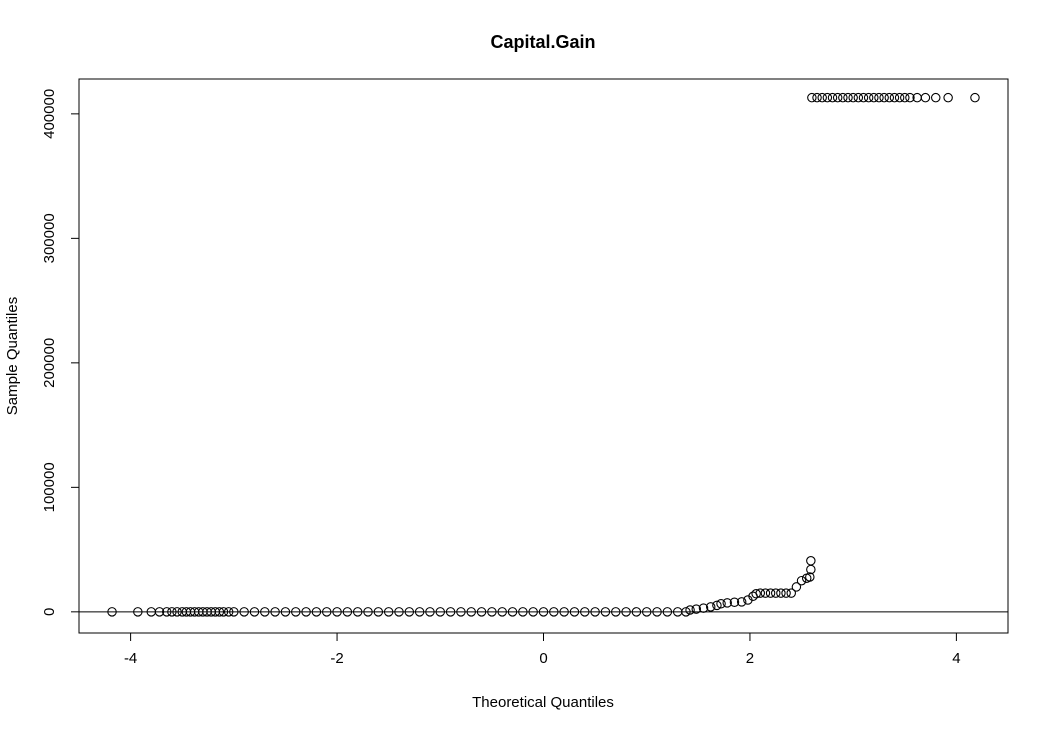 The width and height of the screenshot is (1049, 731). Describe the element at coordinates (543, 658) in the screenshot. I see `x-tick-label: 0` at that location.